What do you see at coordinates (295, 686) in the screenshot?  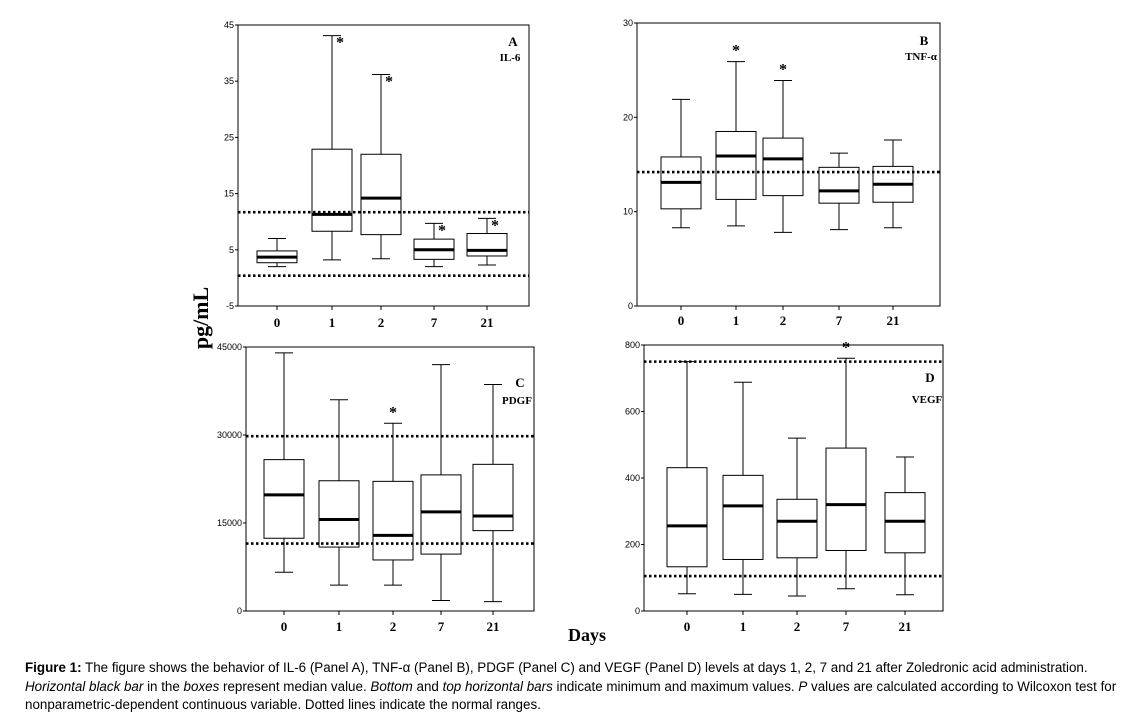 I see `caption-text-3: represent median value.` at bounding box center [295, 686].